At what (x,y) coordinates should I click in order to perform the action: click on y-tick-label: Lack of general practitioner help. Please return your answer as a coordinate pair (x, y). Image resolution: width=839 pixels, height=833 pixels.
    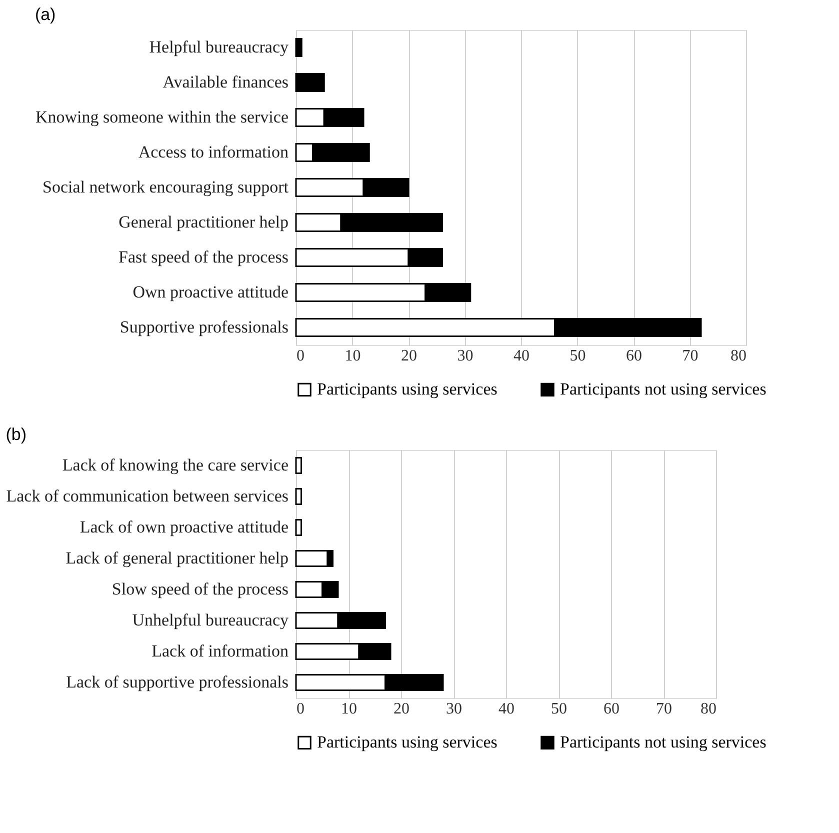
    Looking at the image, I should click on (177, 558).